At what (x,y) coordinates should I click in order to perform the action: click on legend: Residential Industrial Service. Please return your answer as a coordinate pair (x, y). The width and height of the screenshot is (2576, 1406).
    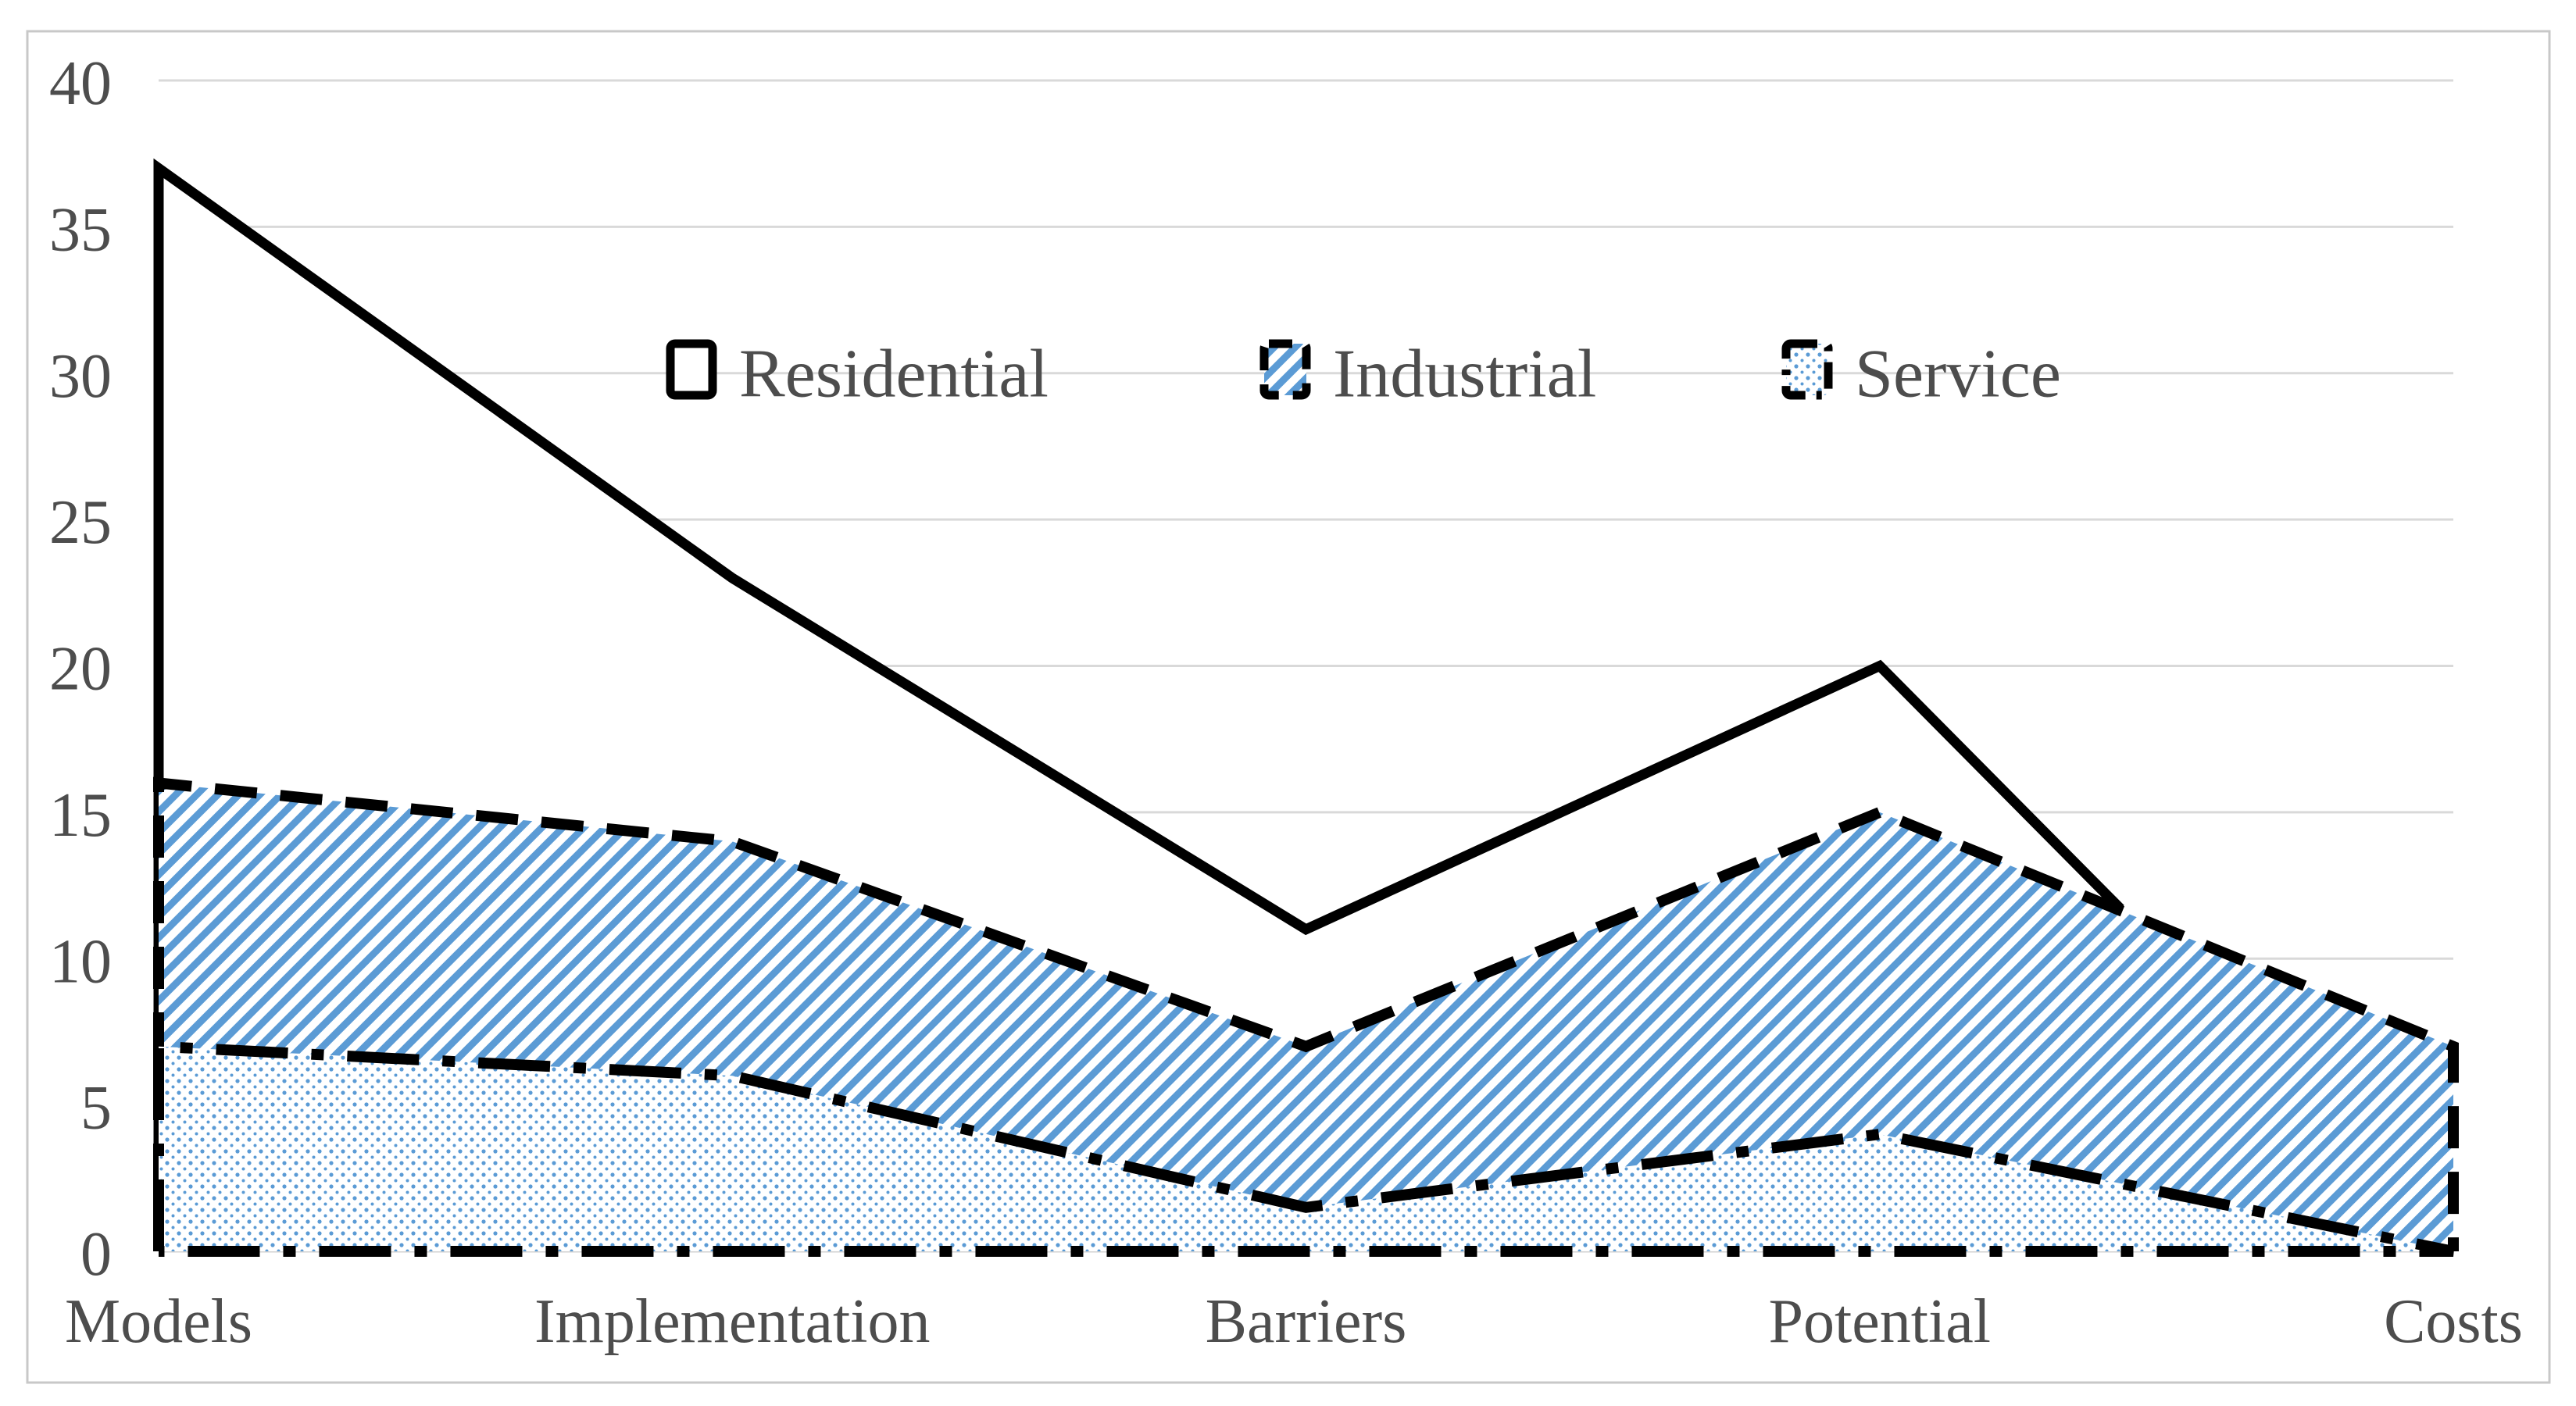
    Looking at the image, I should click on (1364, 374).